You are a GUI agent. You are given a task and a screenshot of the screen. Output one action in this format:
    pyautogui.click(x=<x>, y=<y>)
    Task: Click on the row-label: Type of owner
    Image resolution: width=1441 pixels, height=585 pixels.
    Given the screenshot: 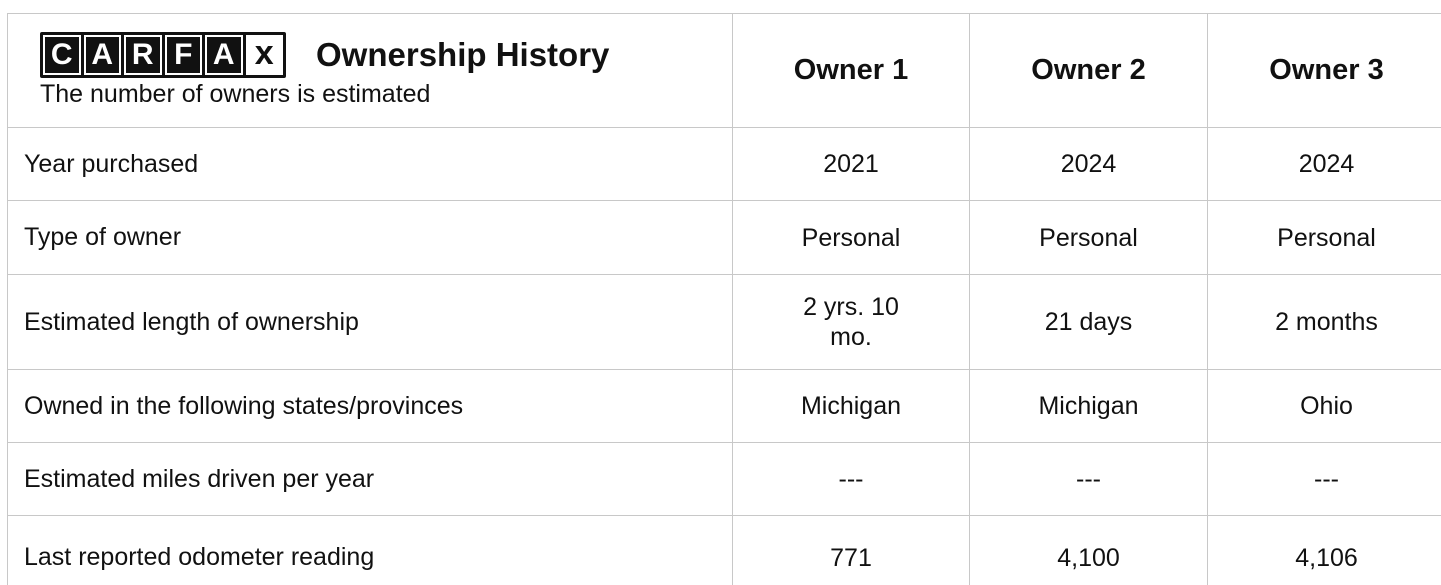 What is the action you would take?
    pyautogui.click(x=370, y=238)
    